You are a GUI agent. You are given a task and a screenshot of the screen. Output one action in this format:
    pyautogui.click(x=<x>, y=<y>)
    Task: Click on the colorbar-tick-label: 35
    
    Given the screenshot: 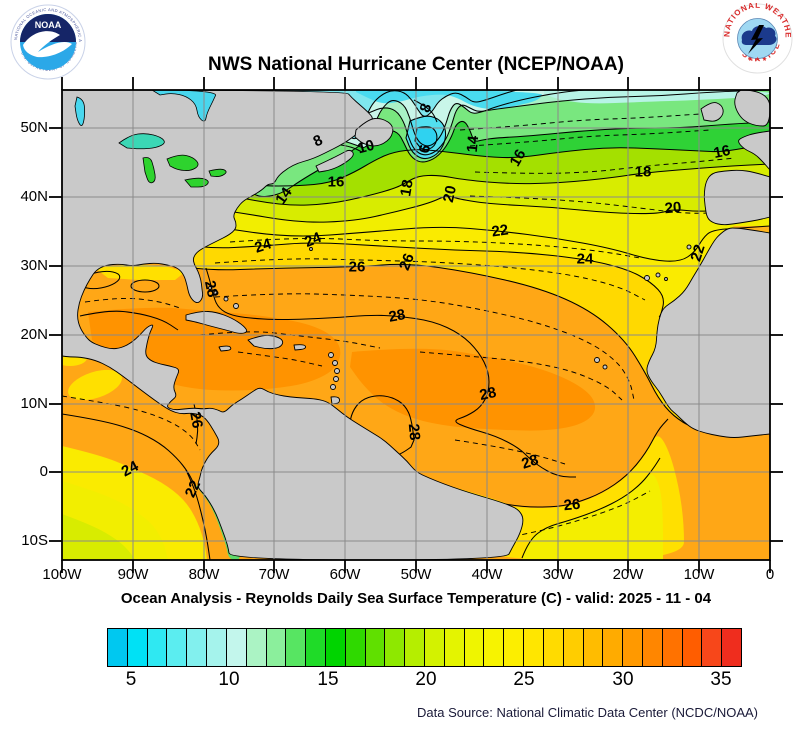 What is the action you would take?
    pyautogui.click(x=721, y=679)
    